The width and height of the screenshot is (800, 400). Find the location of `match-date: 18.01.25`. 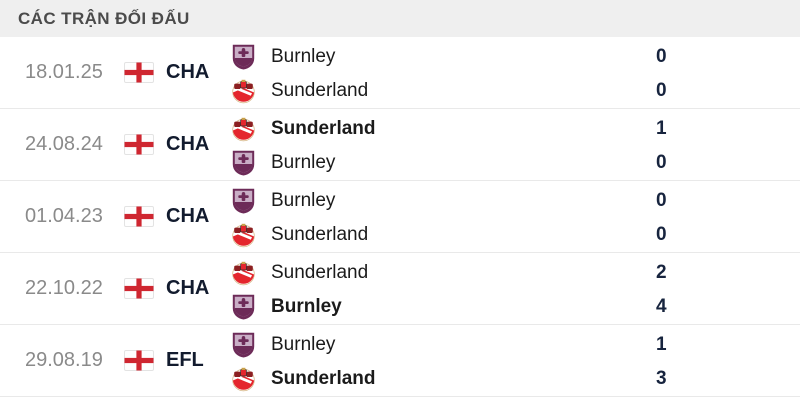

match-date: 18.01.25 is located at coordinates (64, 72).